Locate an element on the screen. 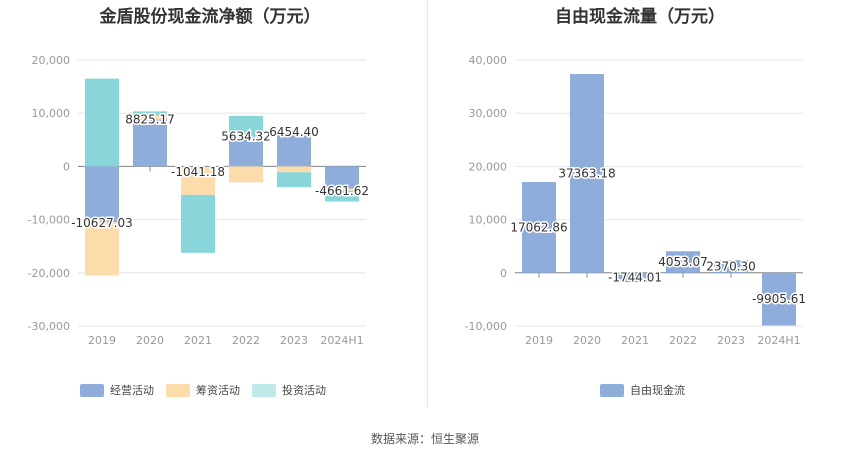 Image resolution: width=850 pixels, height=459 pixels. net-value-label: 6454.40 is located at coordinates (294, 132).